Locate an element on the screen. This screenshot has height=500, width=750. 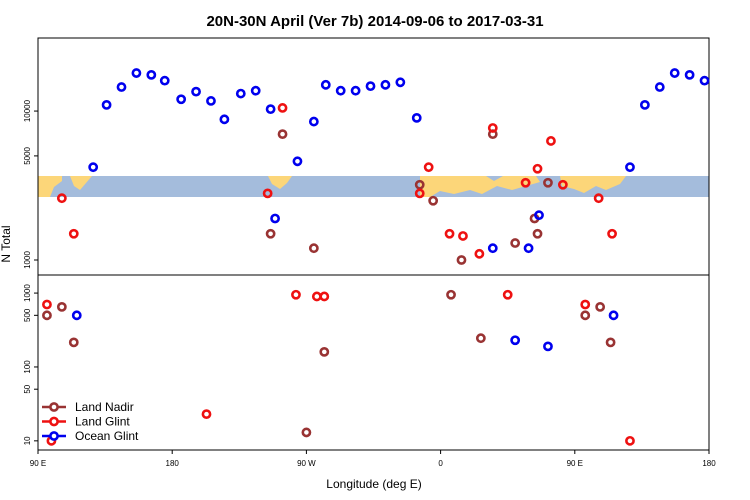
legend-label: Land Glint is located at coordinates (102, 422).